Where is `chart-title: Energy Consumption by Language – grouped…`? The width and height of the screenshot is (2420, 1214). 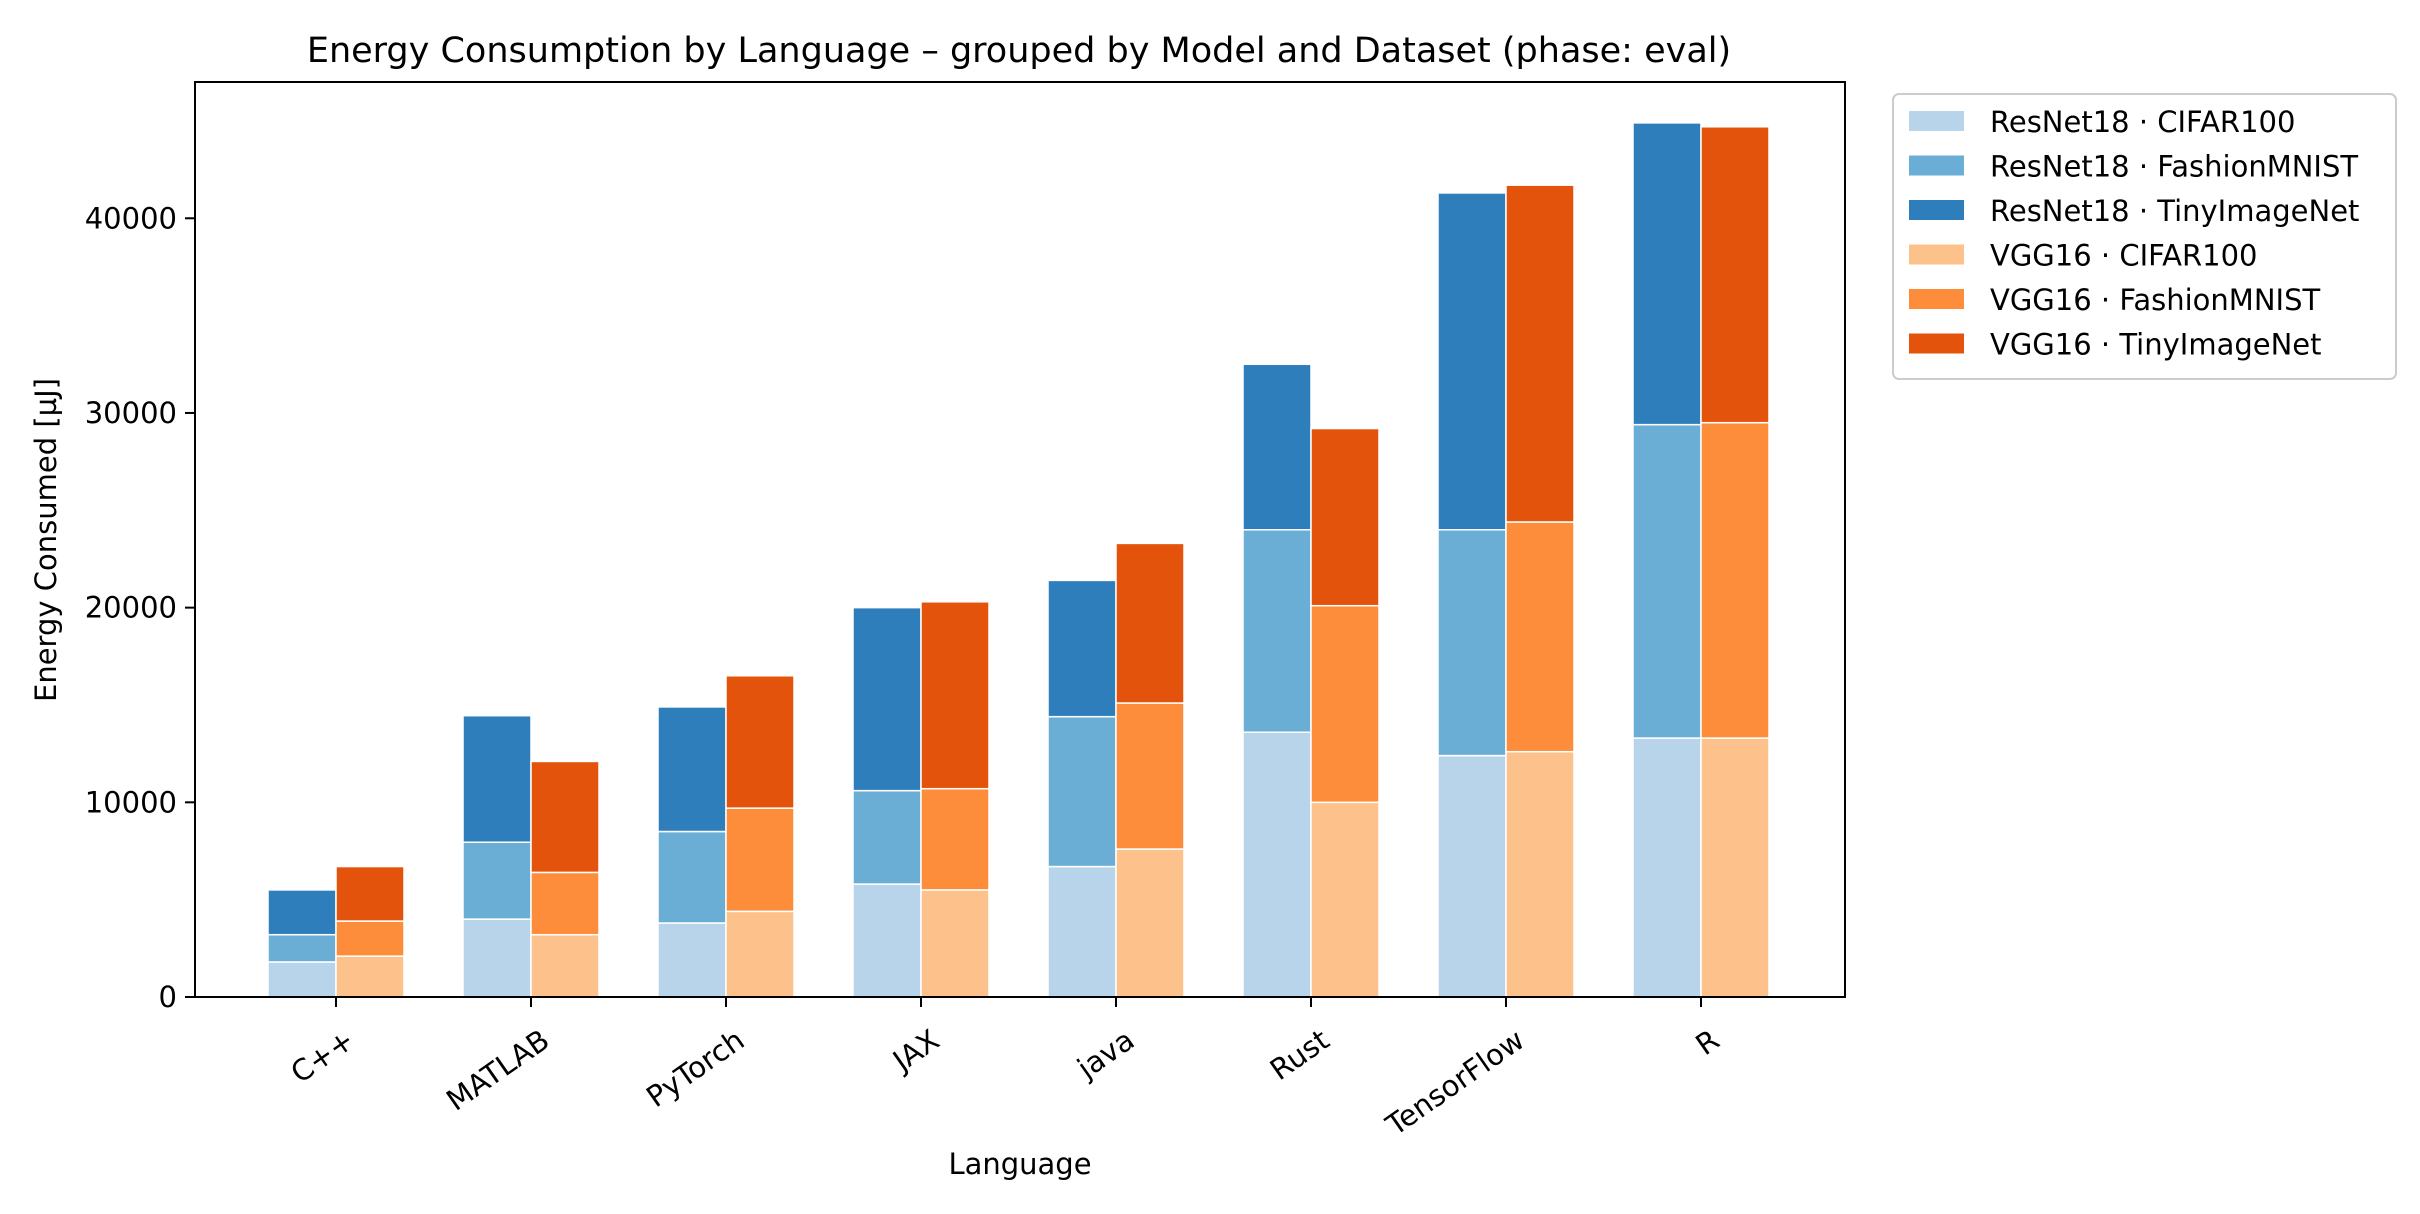 chart-title: Energy Consumption by Language – grouped… is located at coordinates (1019, 51).